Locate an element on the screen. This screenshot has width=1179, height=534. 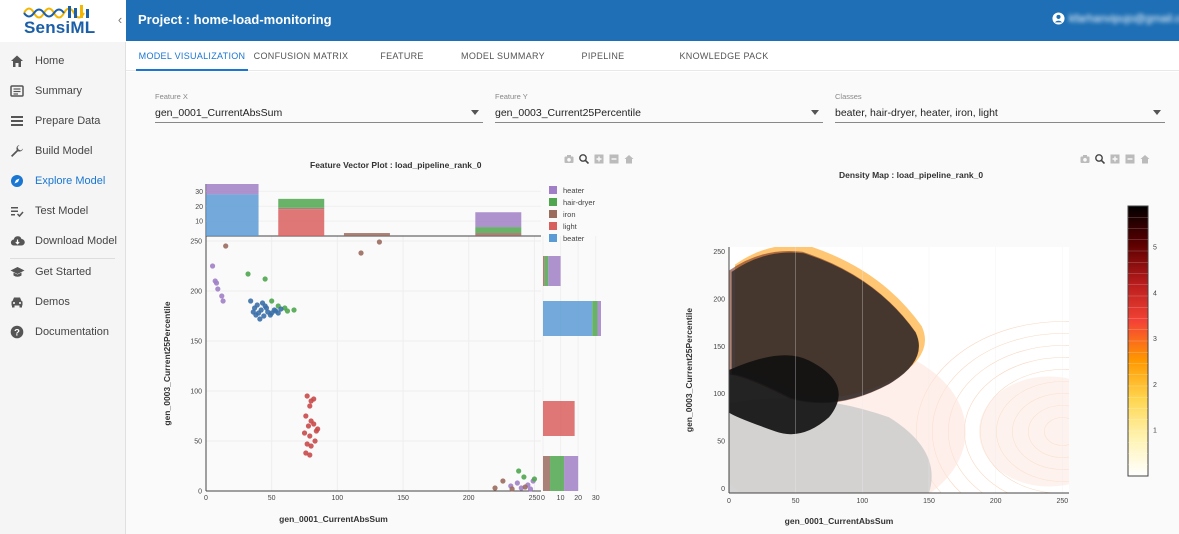
user-menu: kfarhanvipujo@gmail.com is located at coordinates (1115, 18).